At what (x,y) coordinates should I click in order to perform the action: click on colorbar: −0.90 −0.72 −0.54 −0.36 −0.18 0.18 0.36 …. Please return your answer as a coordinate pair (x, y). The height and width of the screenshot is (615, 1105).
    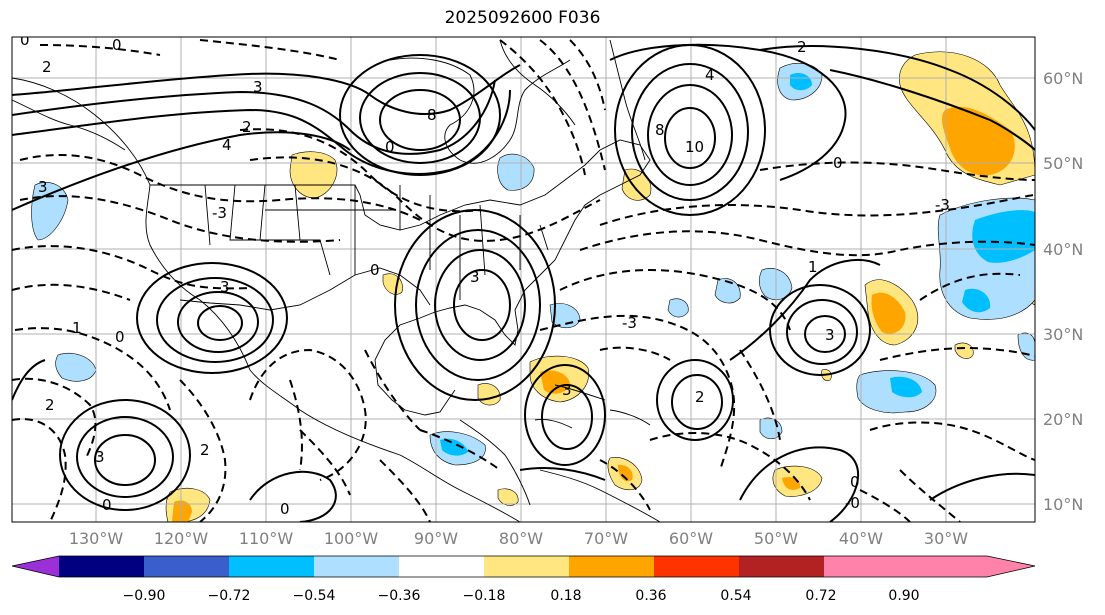
    Looking at the image, I should click on (523, 579).